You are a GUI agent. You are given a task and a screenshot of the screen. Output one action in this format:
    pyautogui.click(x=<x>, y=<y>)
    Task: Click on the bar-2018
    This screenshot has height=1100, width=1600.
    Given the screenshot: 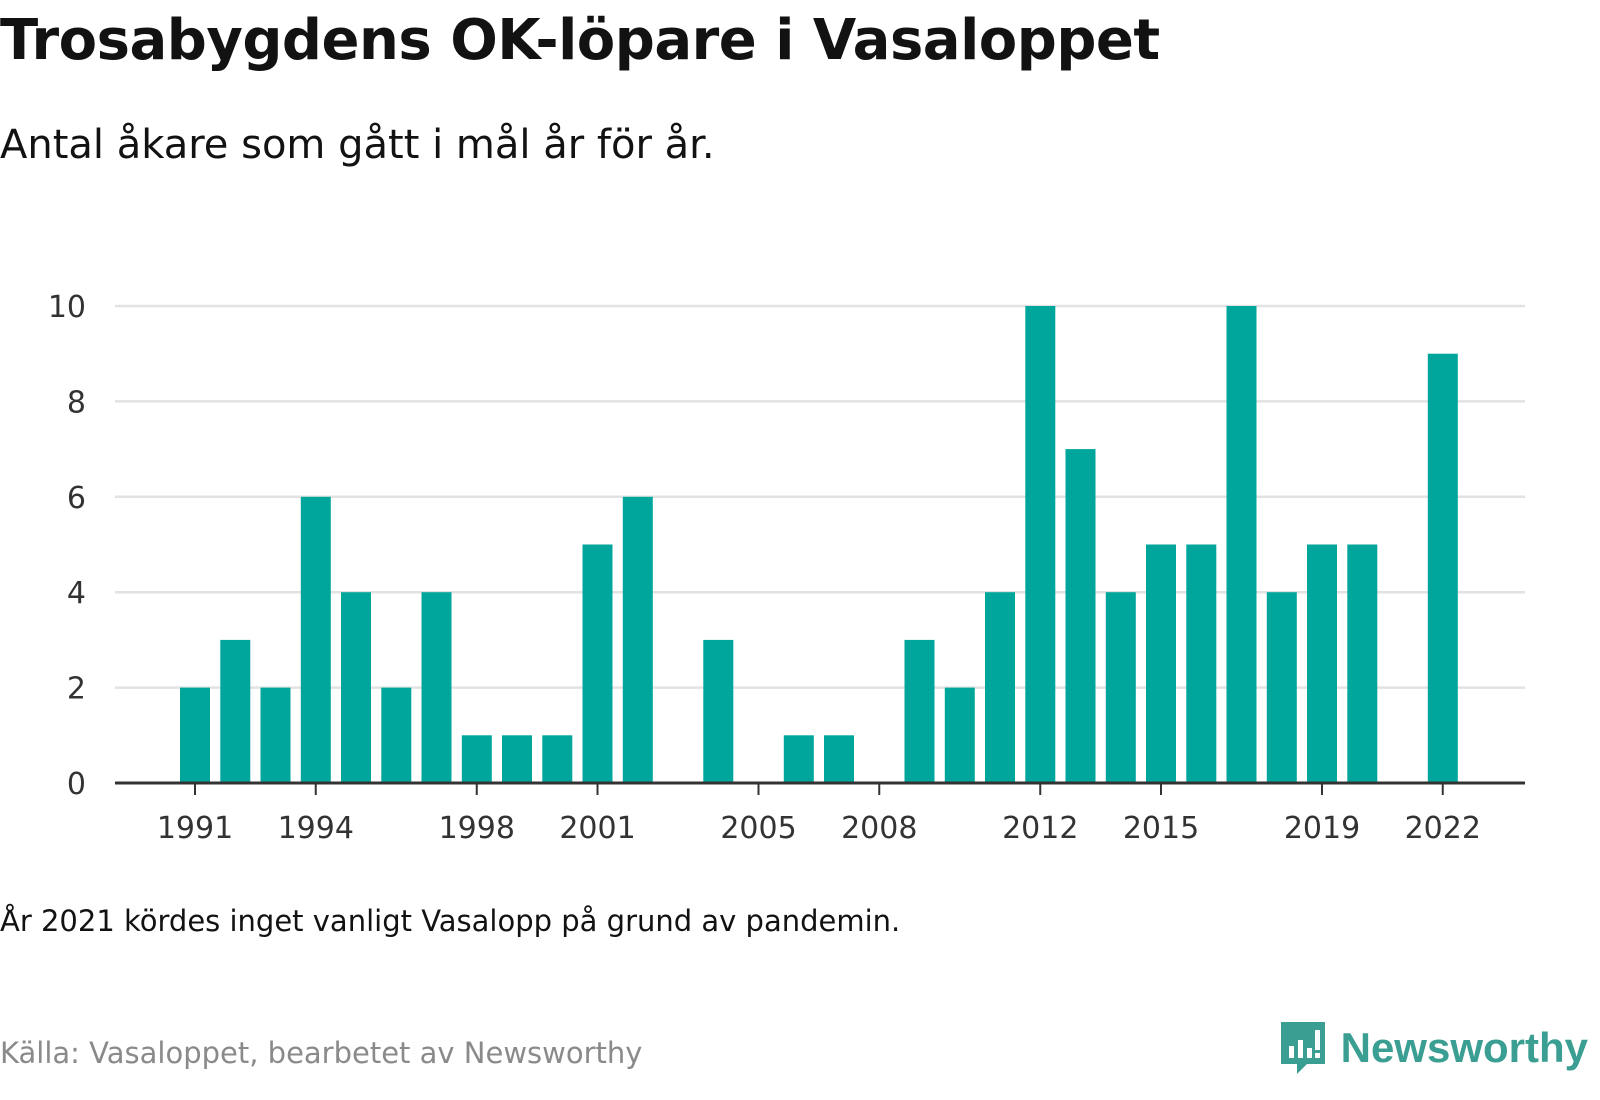 What is the action you would take?
    pyautogui.click(x=1281, y=687)
    